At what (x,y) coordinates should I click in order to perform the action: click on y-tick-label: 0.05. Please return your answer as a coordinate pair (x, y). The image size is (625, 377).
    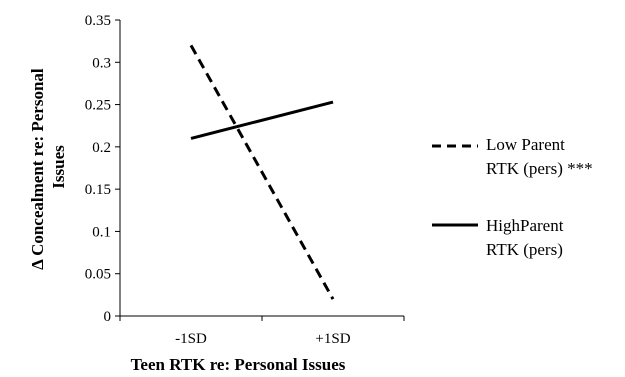
    Looking at the image, I should click on (98, 275).